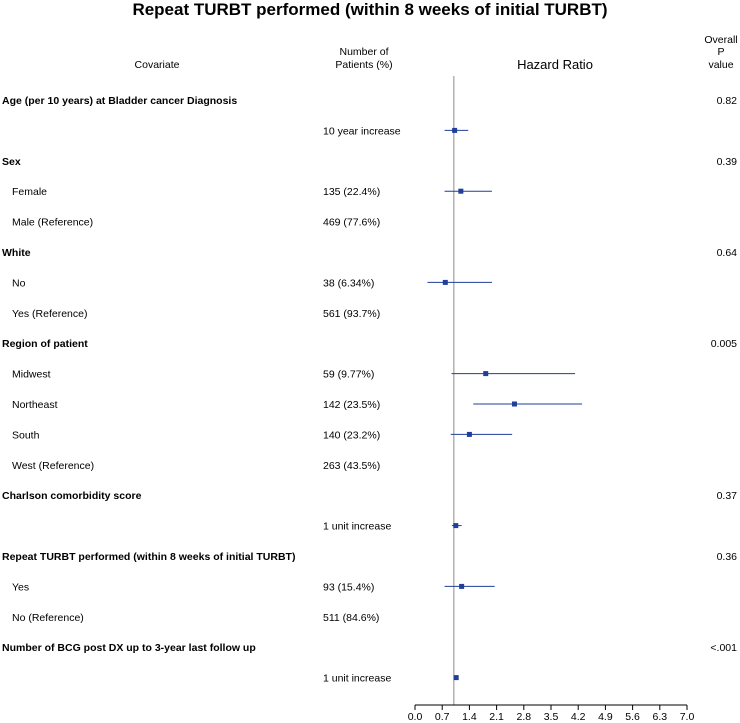  Describe the element at coordinates (605, 717) in the screenshot. I see `x-tick-label: 4.9` at that location.